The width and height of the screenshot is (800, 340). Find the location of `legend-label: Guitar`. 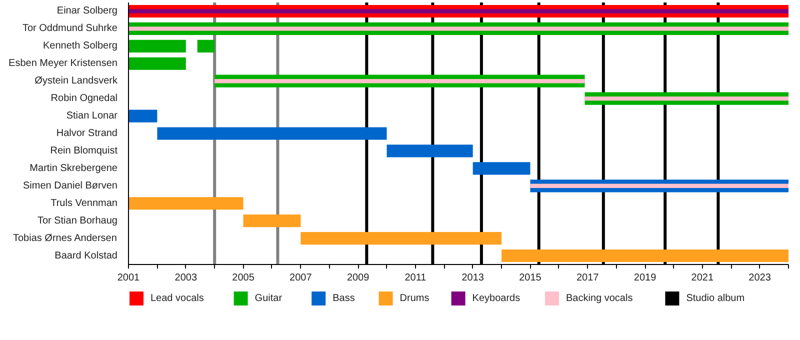

legend-label: Guitar is located at coordinates (268, 298).